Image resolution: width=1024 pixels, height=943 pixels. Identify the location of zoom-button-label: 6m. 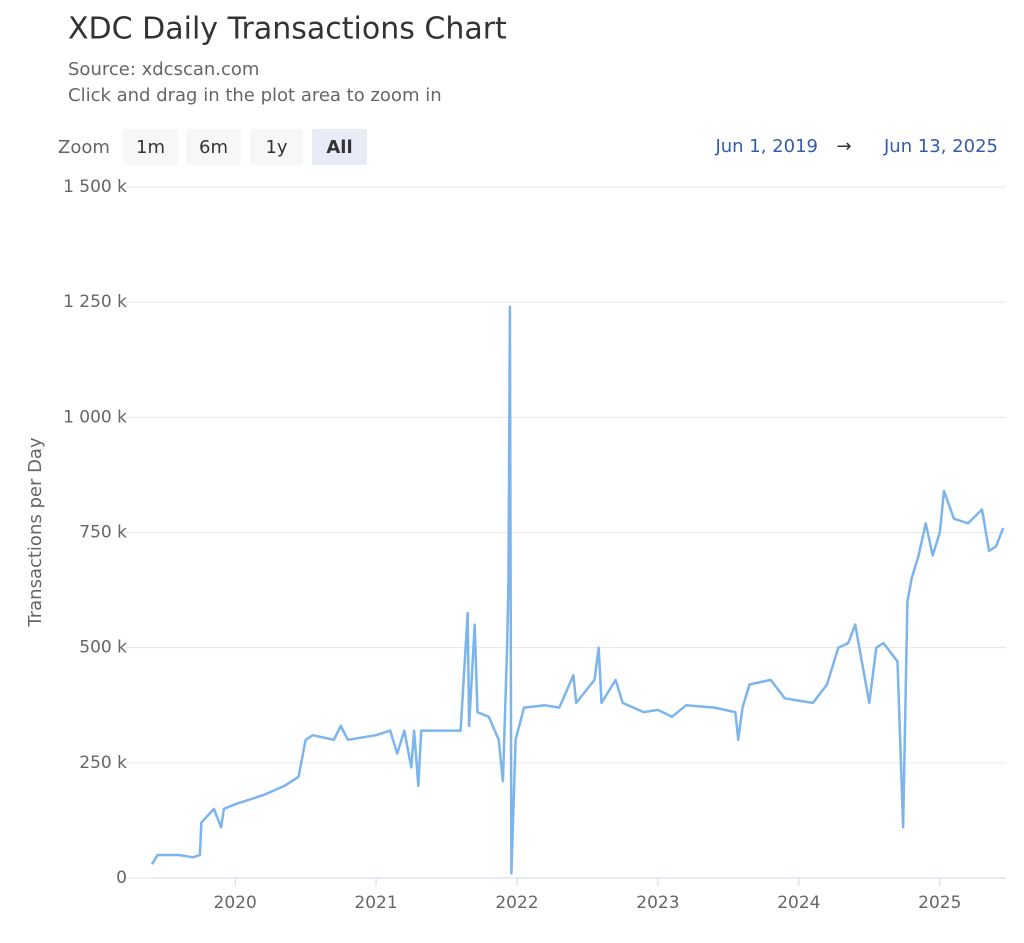
(213, 147).